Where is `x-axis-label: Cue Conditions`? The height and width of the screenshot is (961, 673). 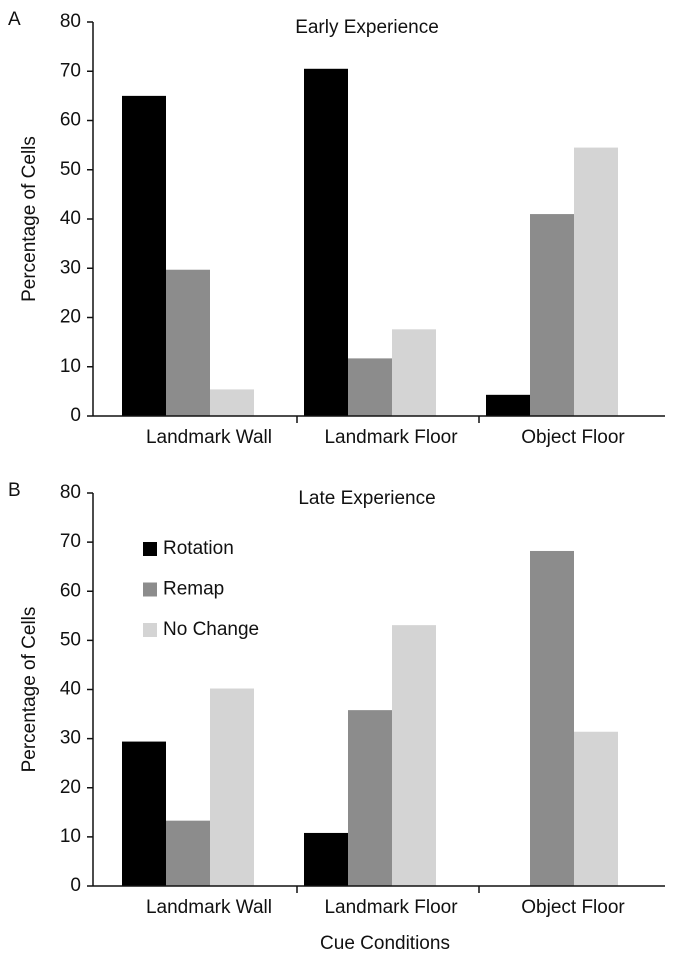 x-axis-label: Cue Conditions is located at coordinates (385, 943).